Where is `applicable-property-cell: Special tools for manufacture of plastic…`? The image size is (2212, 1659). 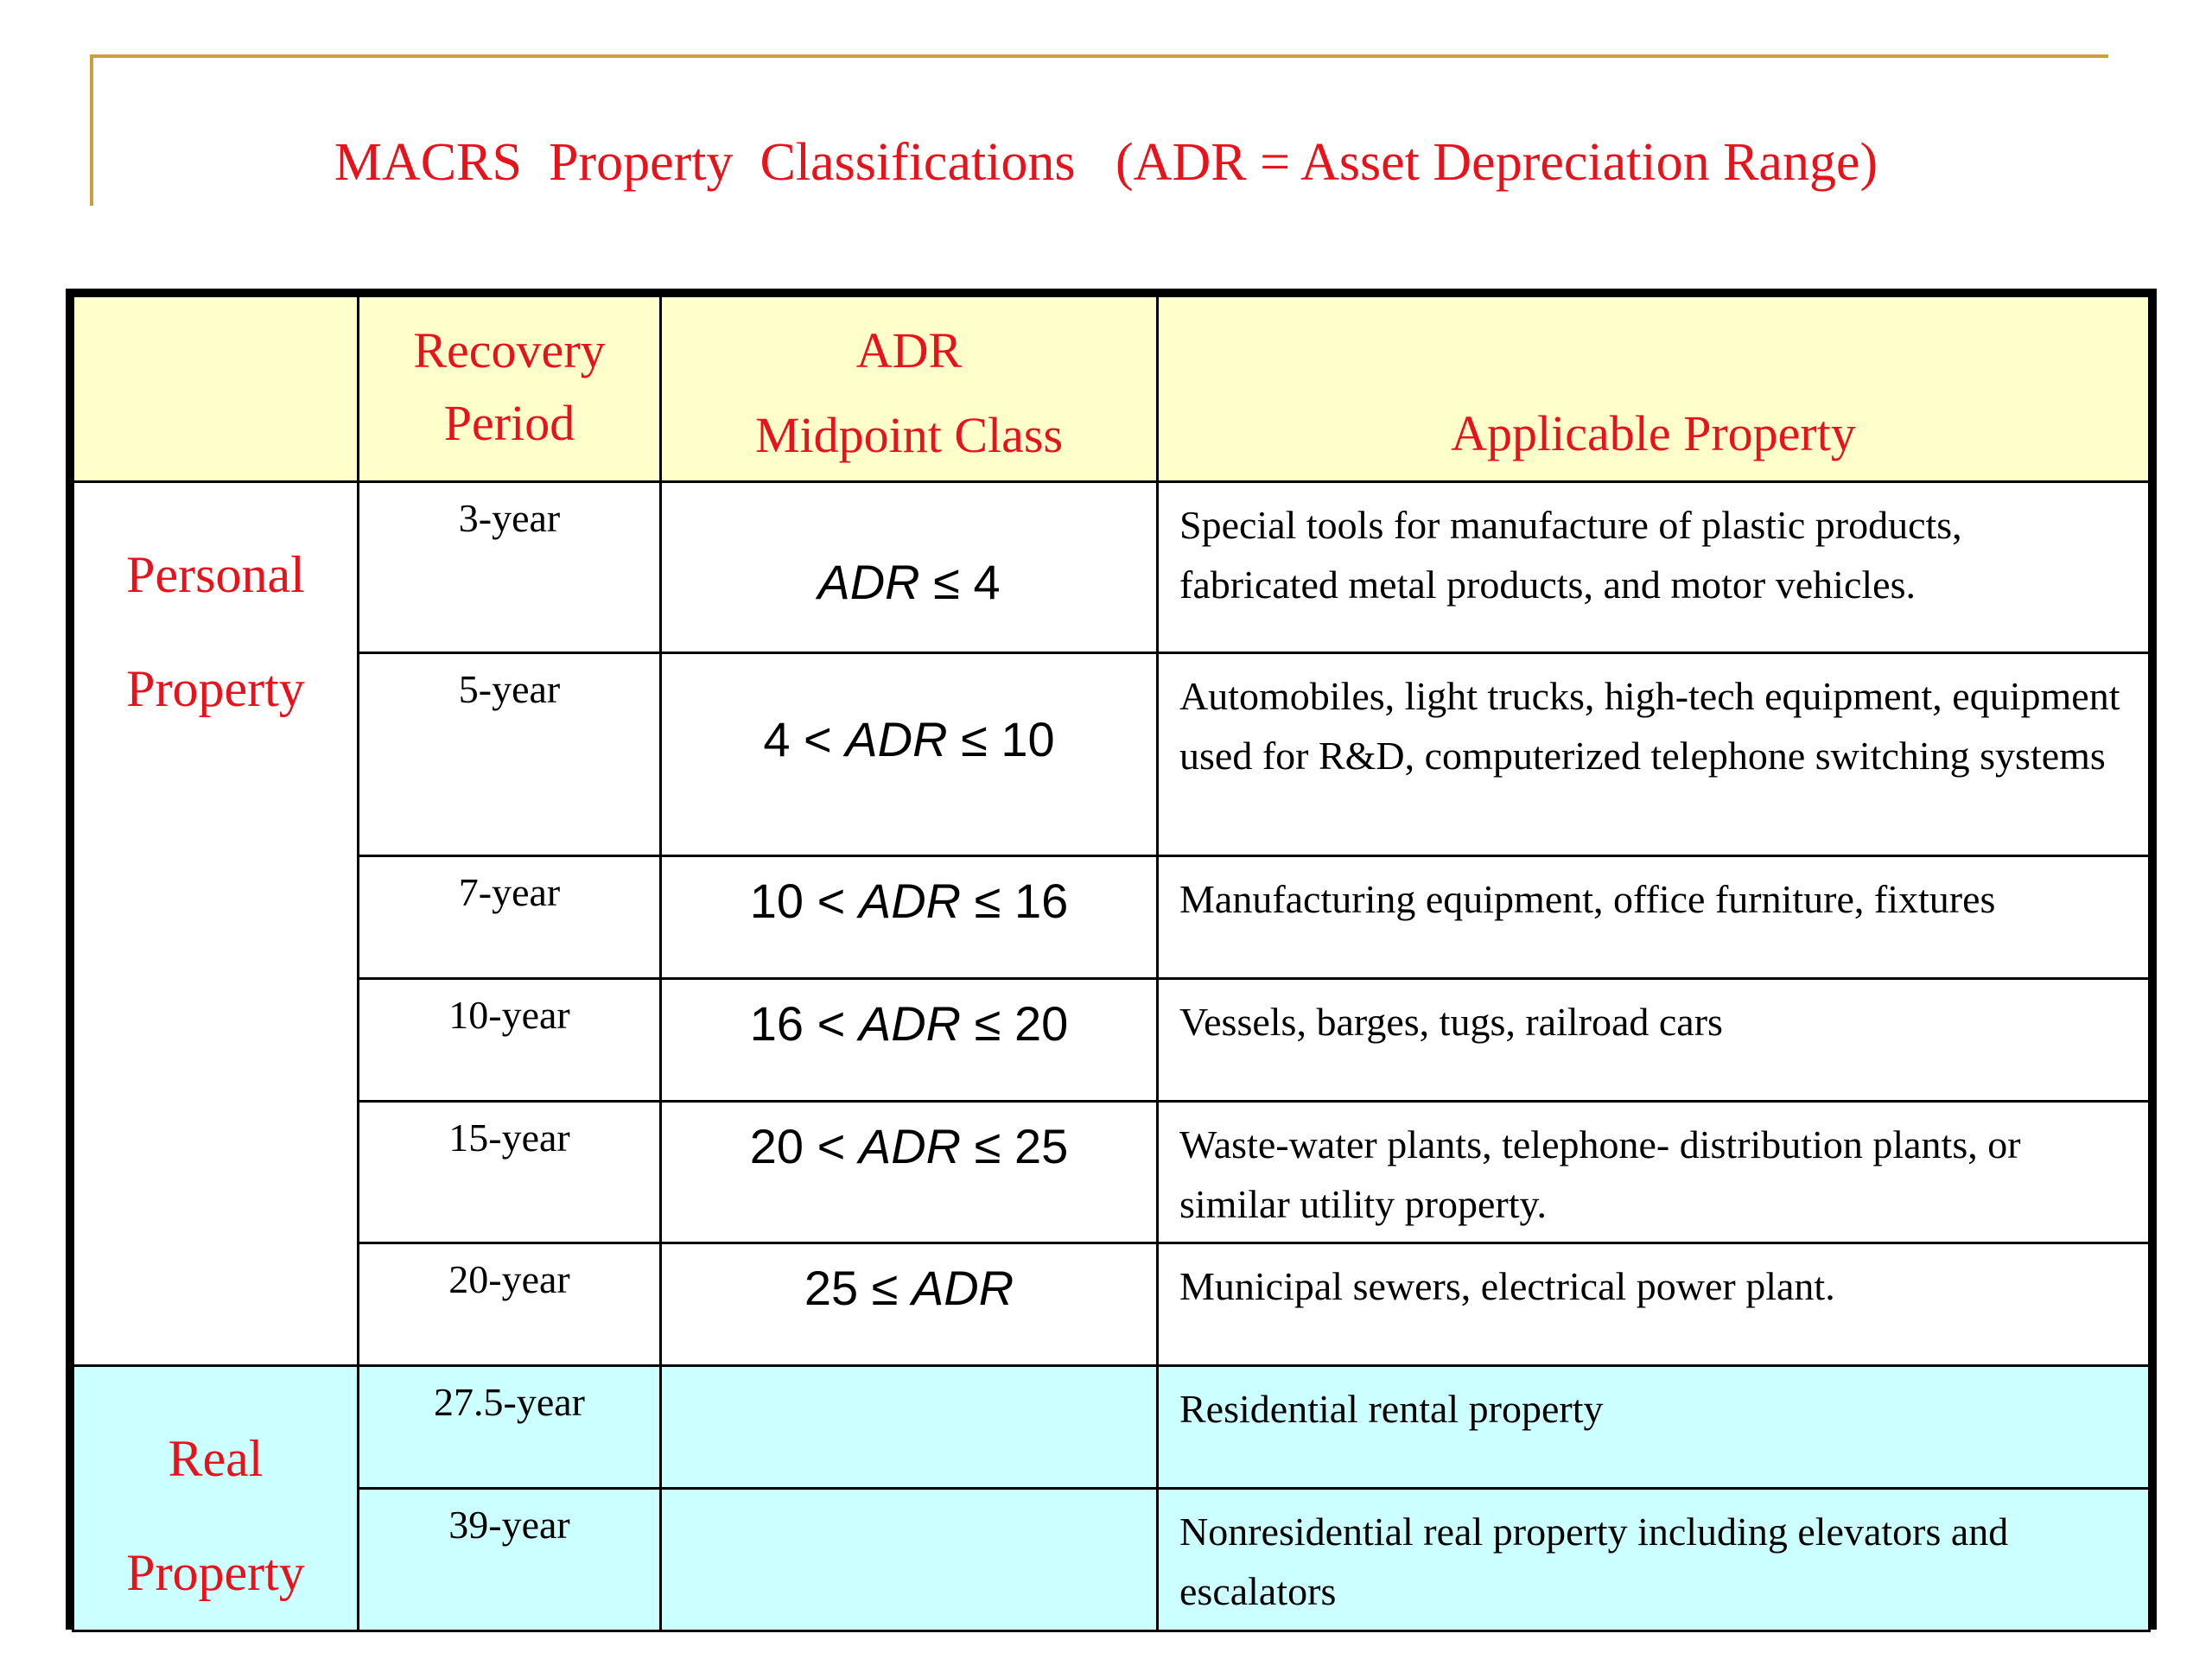 applicable-property-cell: Special tools for manufacture of plastic… is located at coordinates (1653, 567).